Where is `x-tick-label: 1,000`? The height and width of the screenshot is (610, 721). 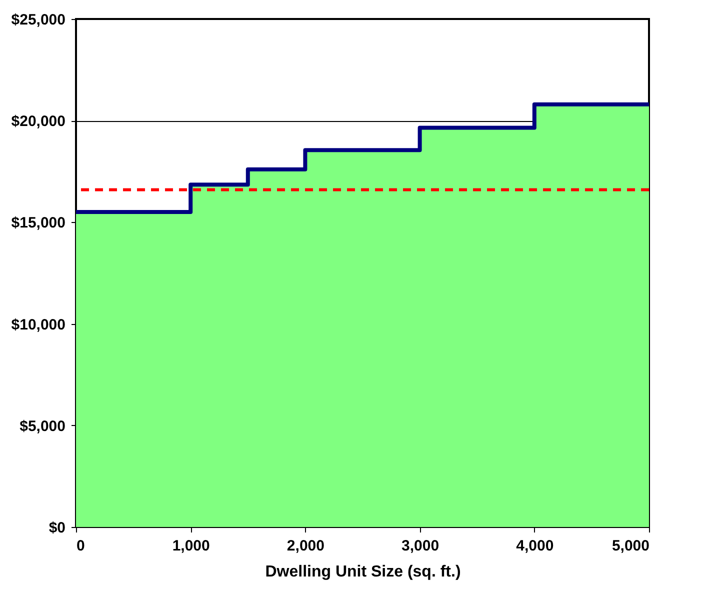
x-tick-label: 1,000 is located at coordinates (191, 546).